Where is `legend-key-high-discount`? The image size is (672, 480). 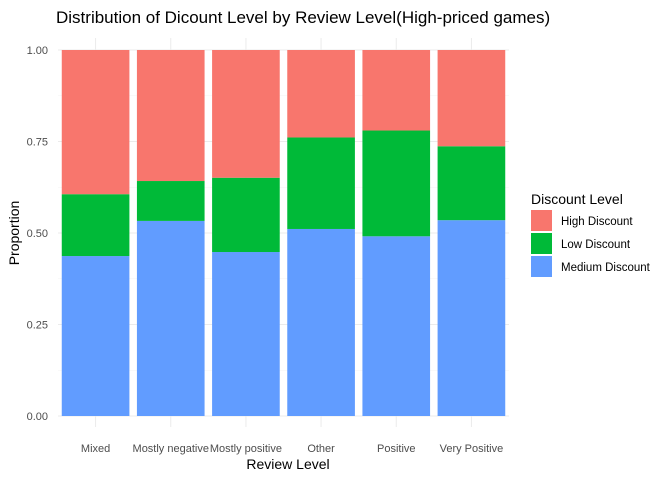
legend-key-high-discount is located at coordinates (541, 220).